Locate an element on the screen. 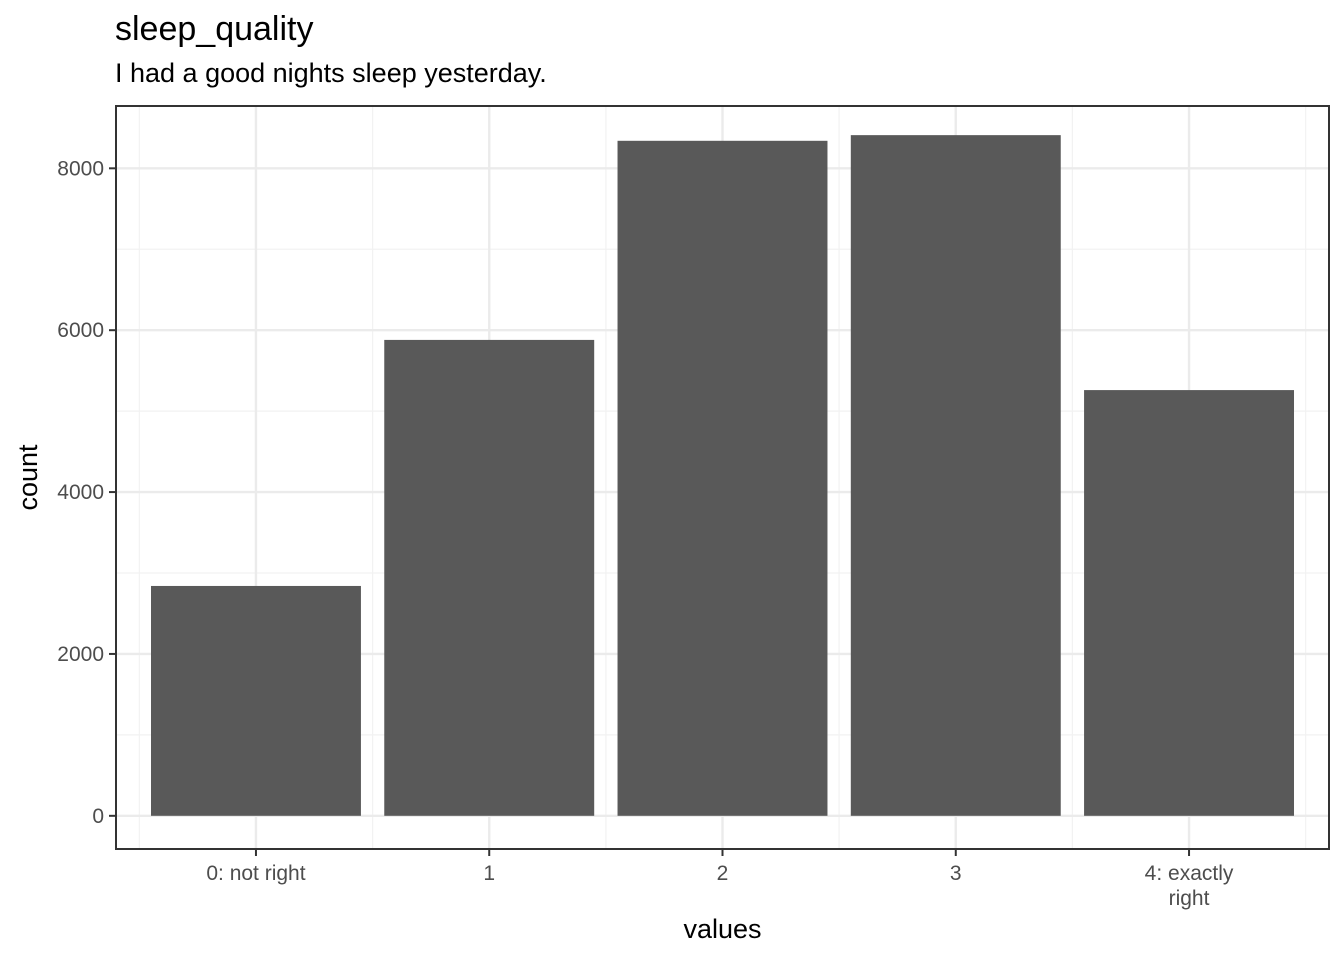 The width and height of the screenshot is (1344, 960). y-tick-label: 0 is located at coordinates (98, 816).